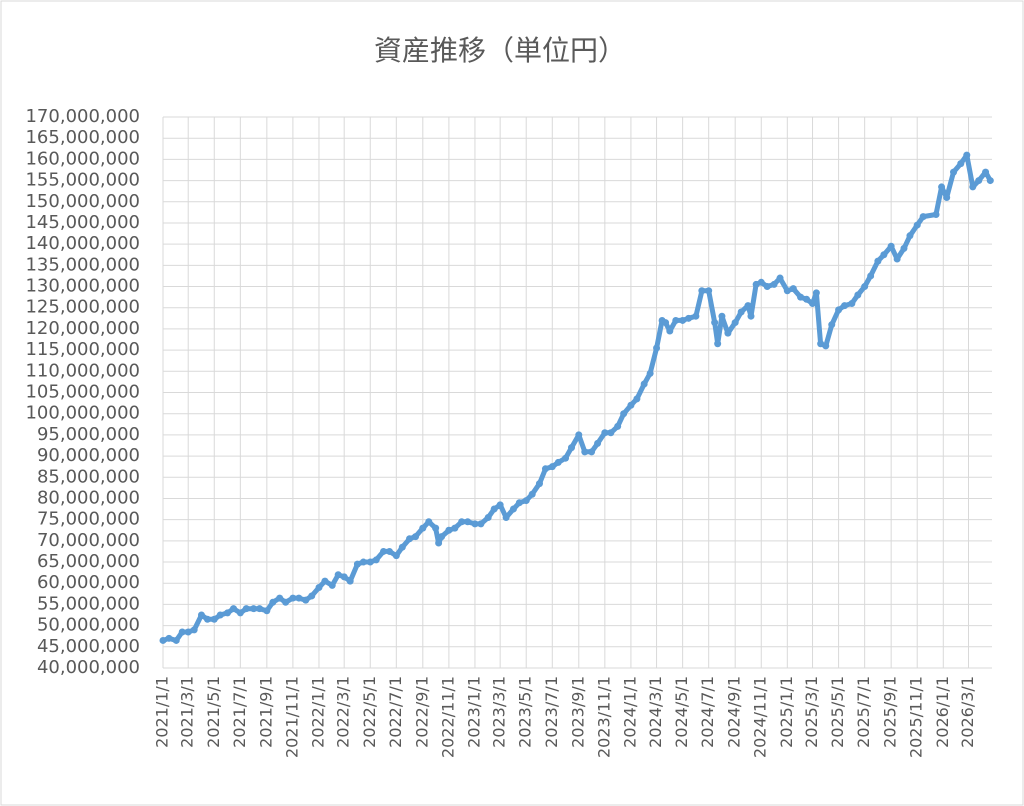  Describe the element at coordinates (811, 712) in the screenshot. I see `x-tick-label: 2025/3/1` at that location.